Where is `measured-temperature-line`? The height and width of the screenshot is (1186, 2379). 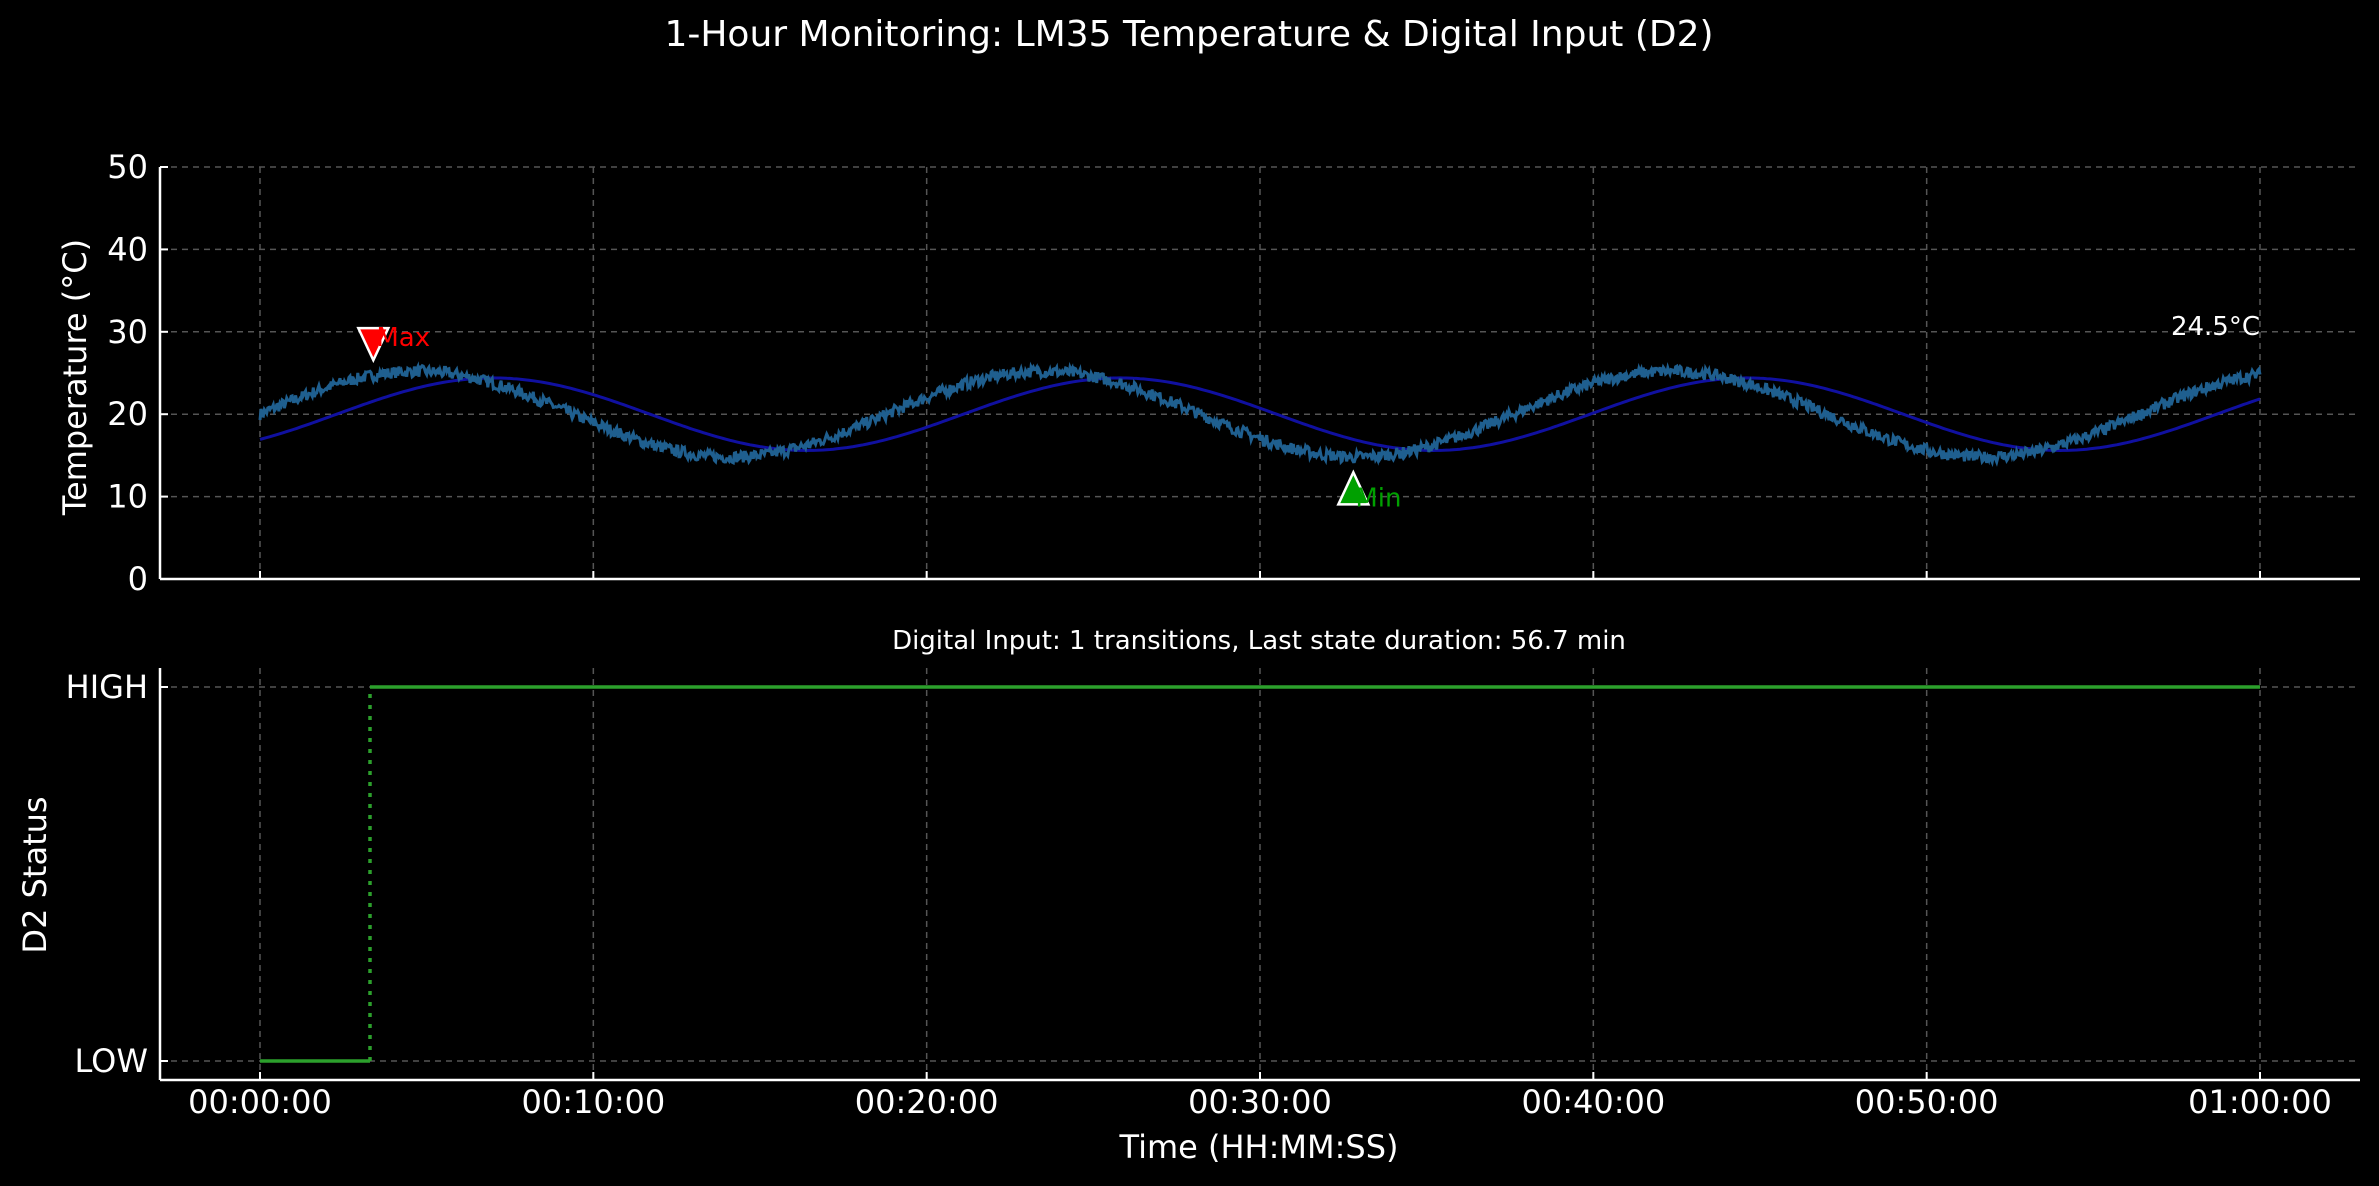 measured-temperature-line is located at coordinates (1260, 414).